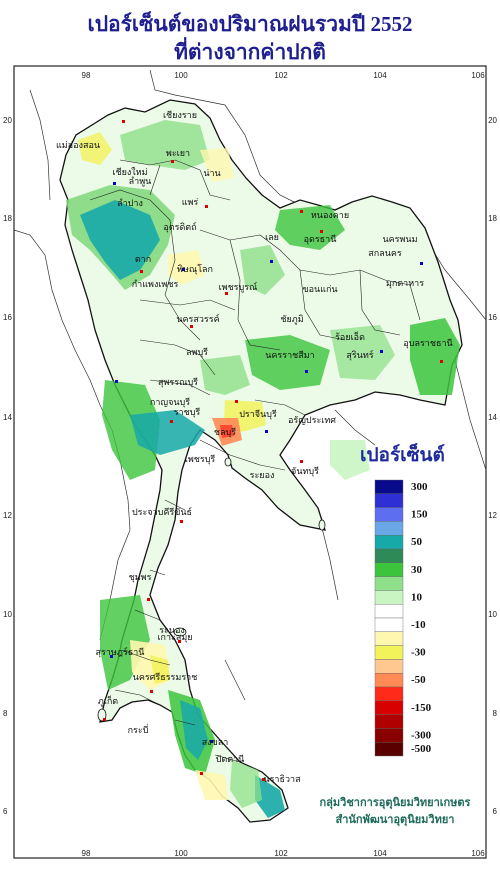  Describe the element at coordinates (405, 283) in the screenshot. I see `province-label: มุกดาหาร` at that location.